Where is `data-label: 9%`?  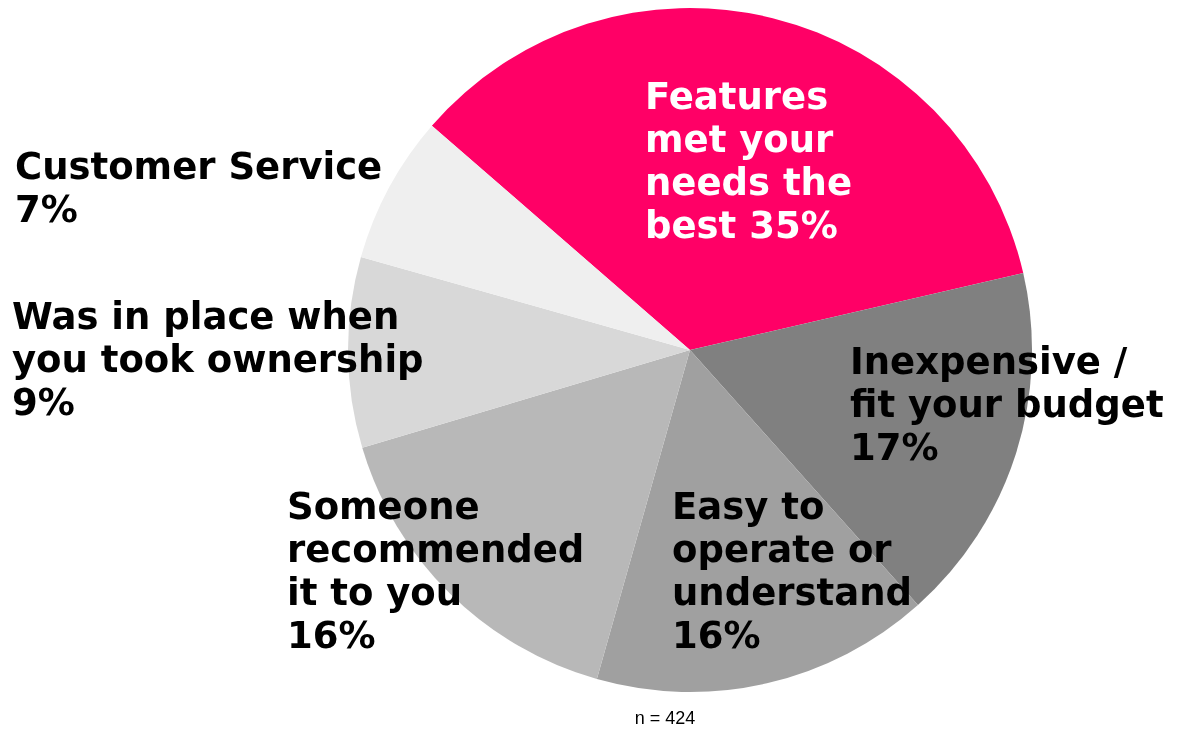
data-label: 9% is located at coordinates (43, 402).